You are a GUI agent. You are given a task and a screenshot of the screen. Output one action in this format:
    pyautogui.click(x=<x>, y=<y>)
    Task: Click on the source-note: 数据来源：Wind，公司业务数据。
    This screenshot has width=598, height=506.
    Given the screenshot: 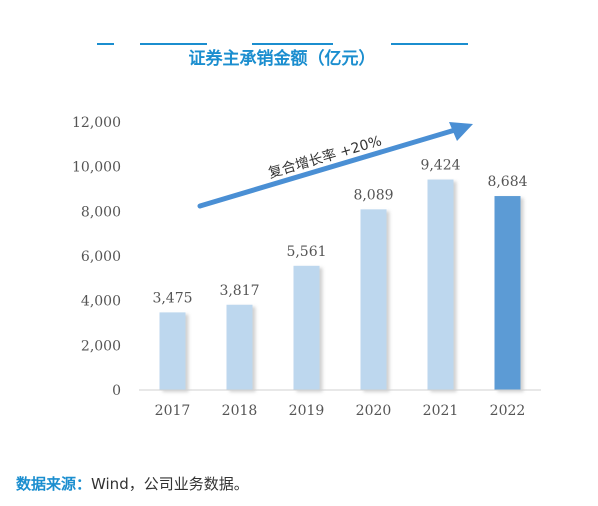 What is the action you would take?
    pyautogui.click(x=132, y=483)
    